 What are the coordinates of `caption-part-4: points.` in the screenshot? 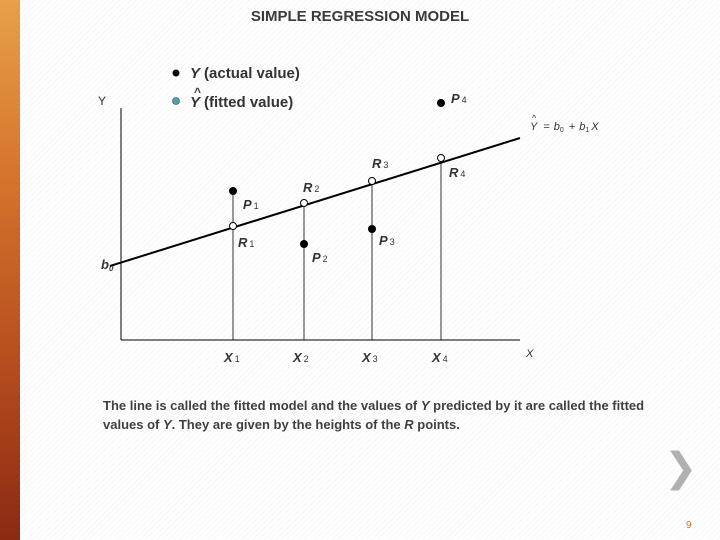 It's located at (436, 424).